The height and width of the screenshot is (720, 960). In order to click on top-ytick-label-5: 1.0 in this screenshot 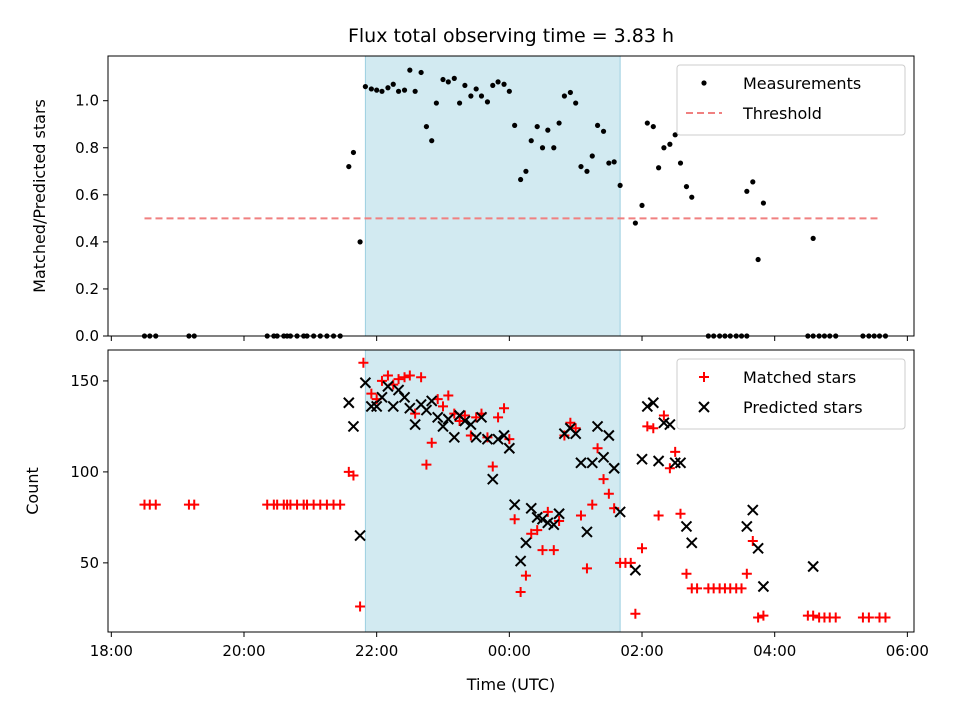, I will do `click(87, 101)`.